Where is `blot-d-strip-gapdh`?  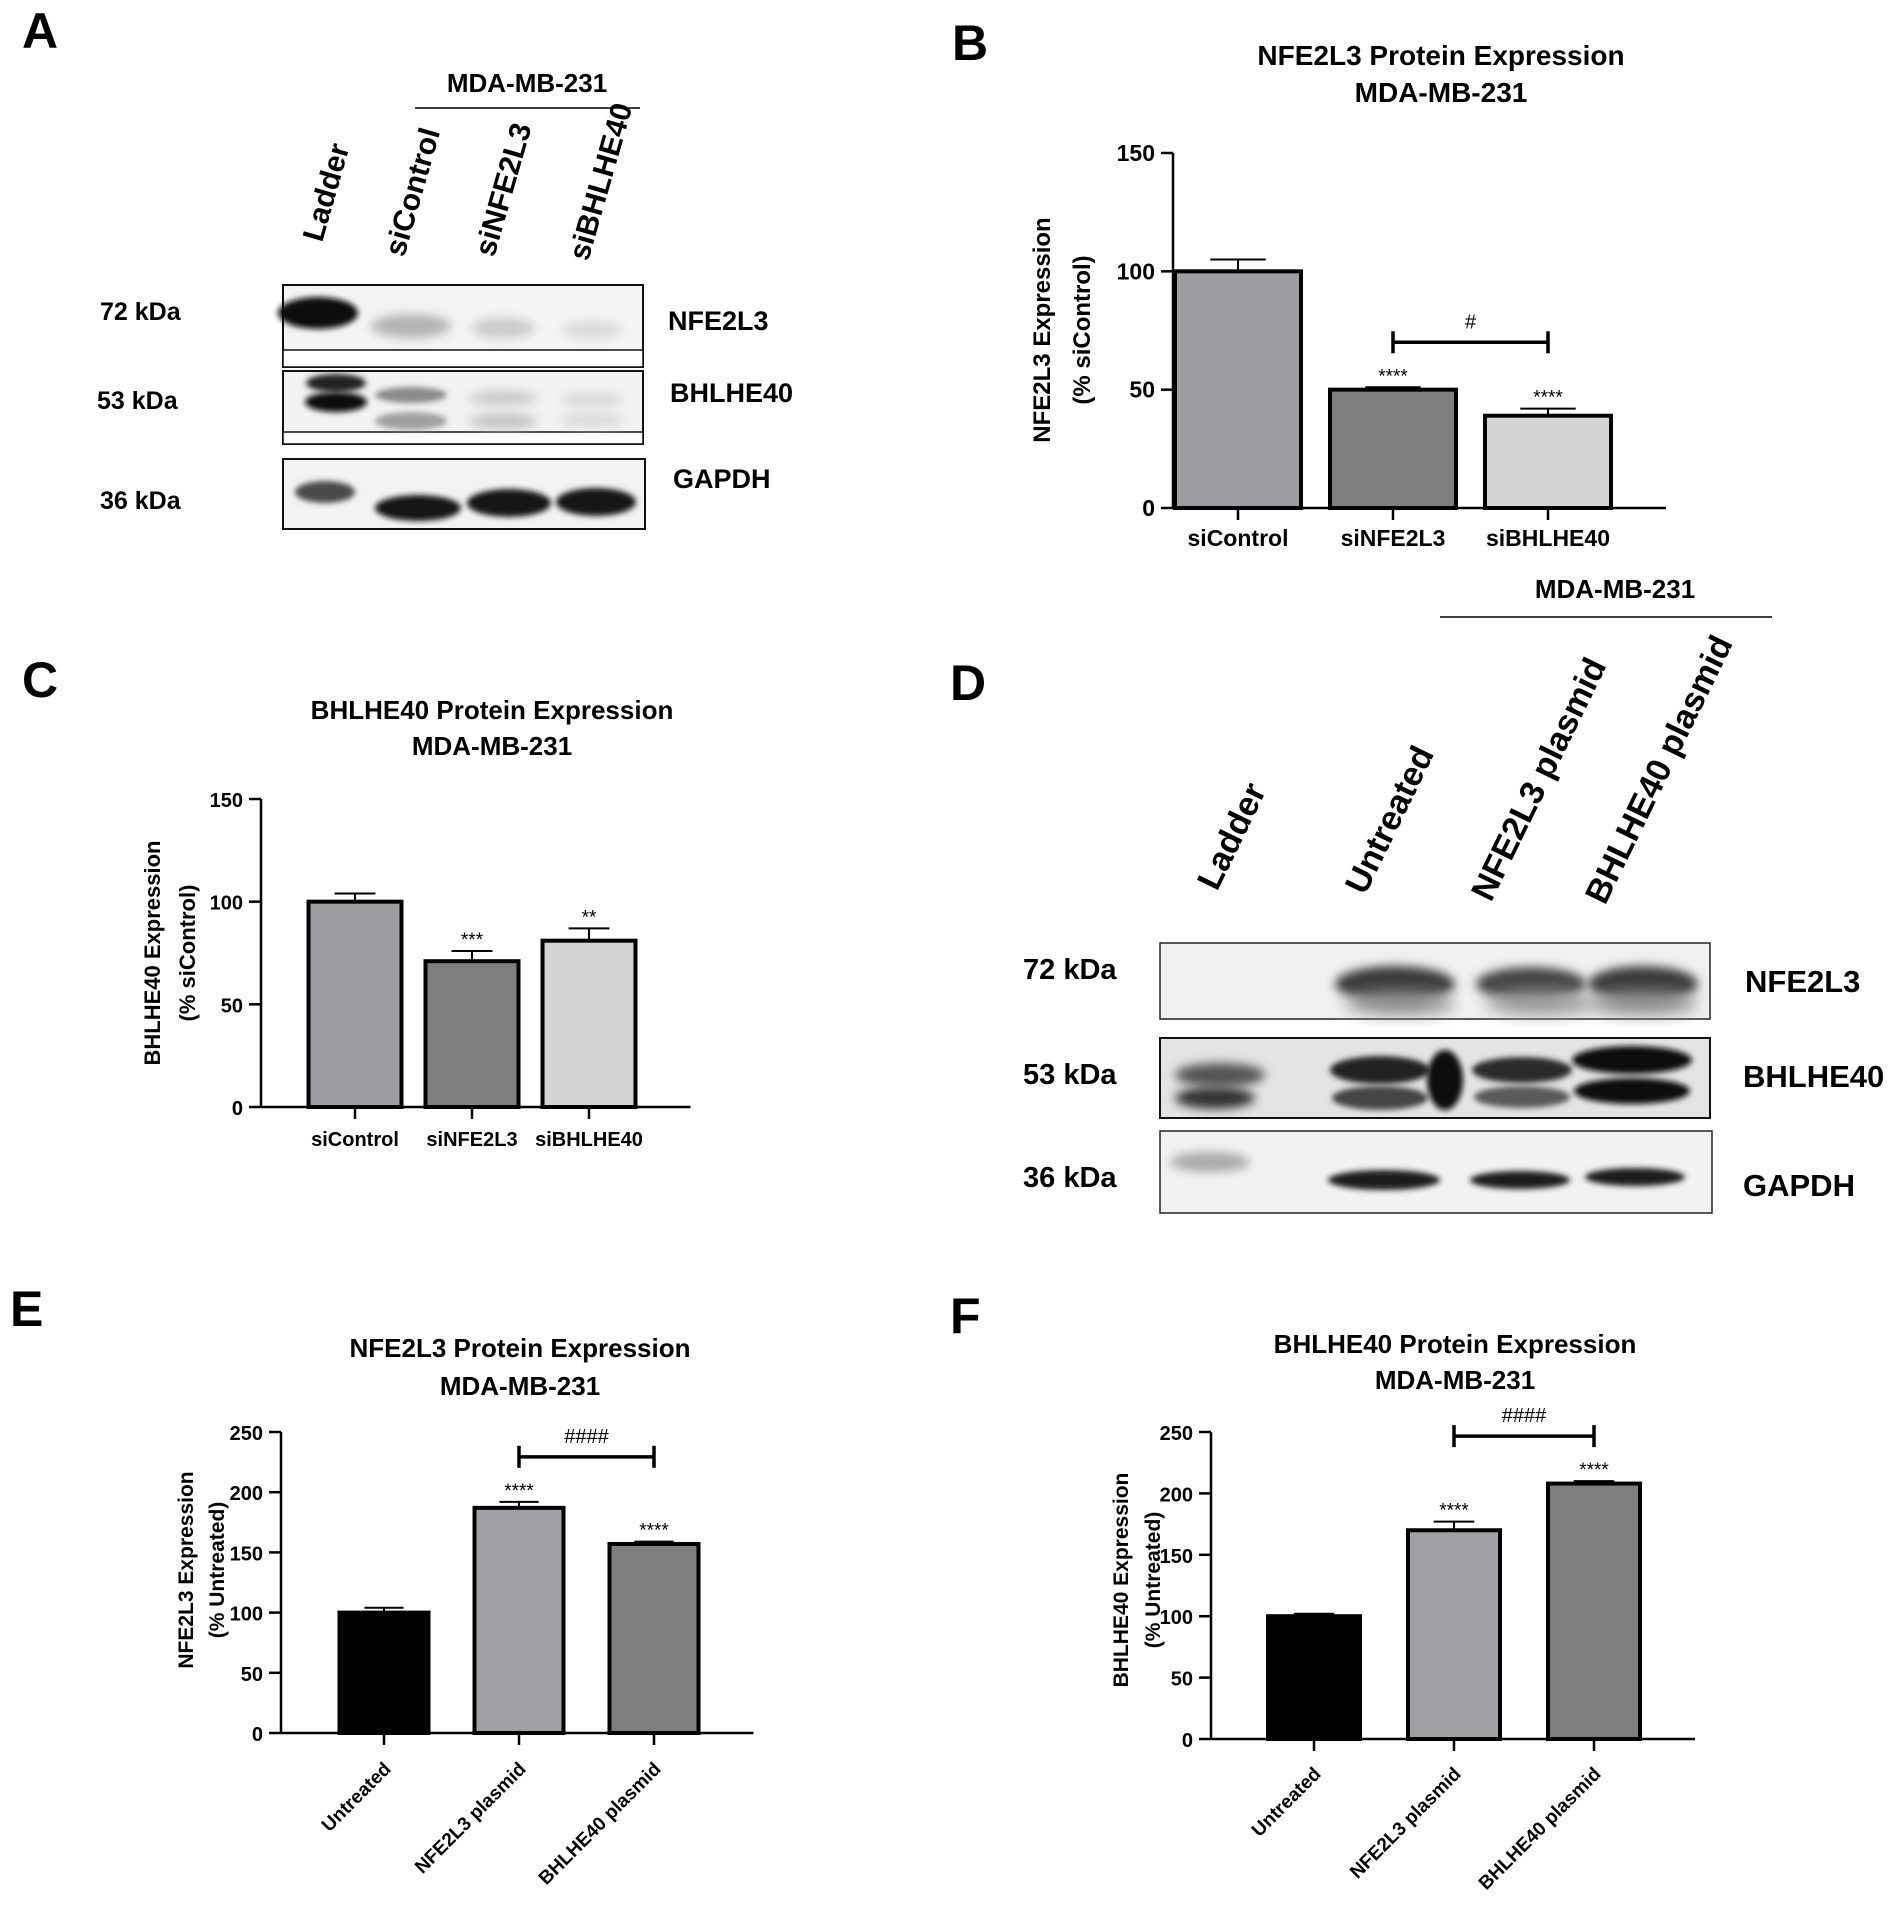
blot-d-strip-gapdh is located at coordinates (1436, 1172).